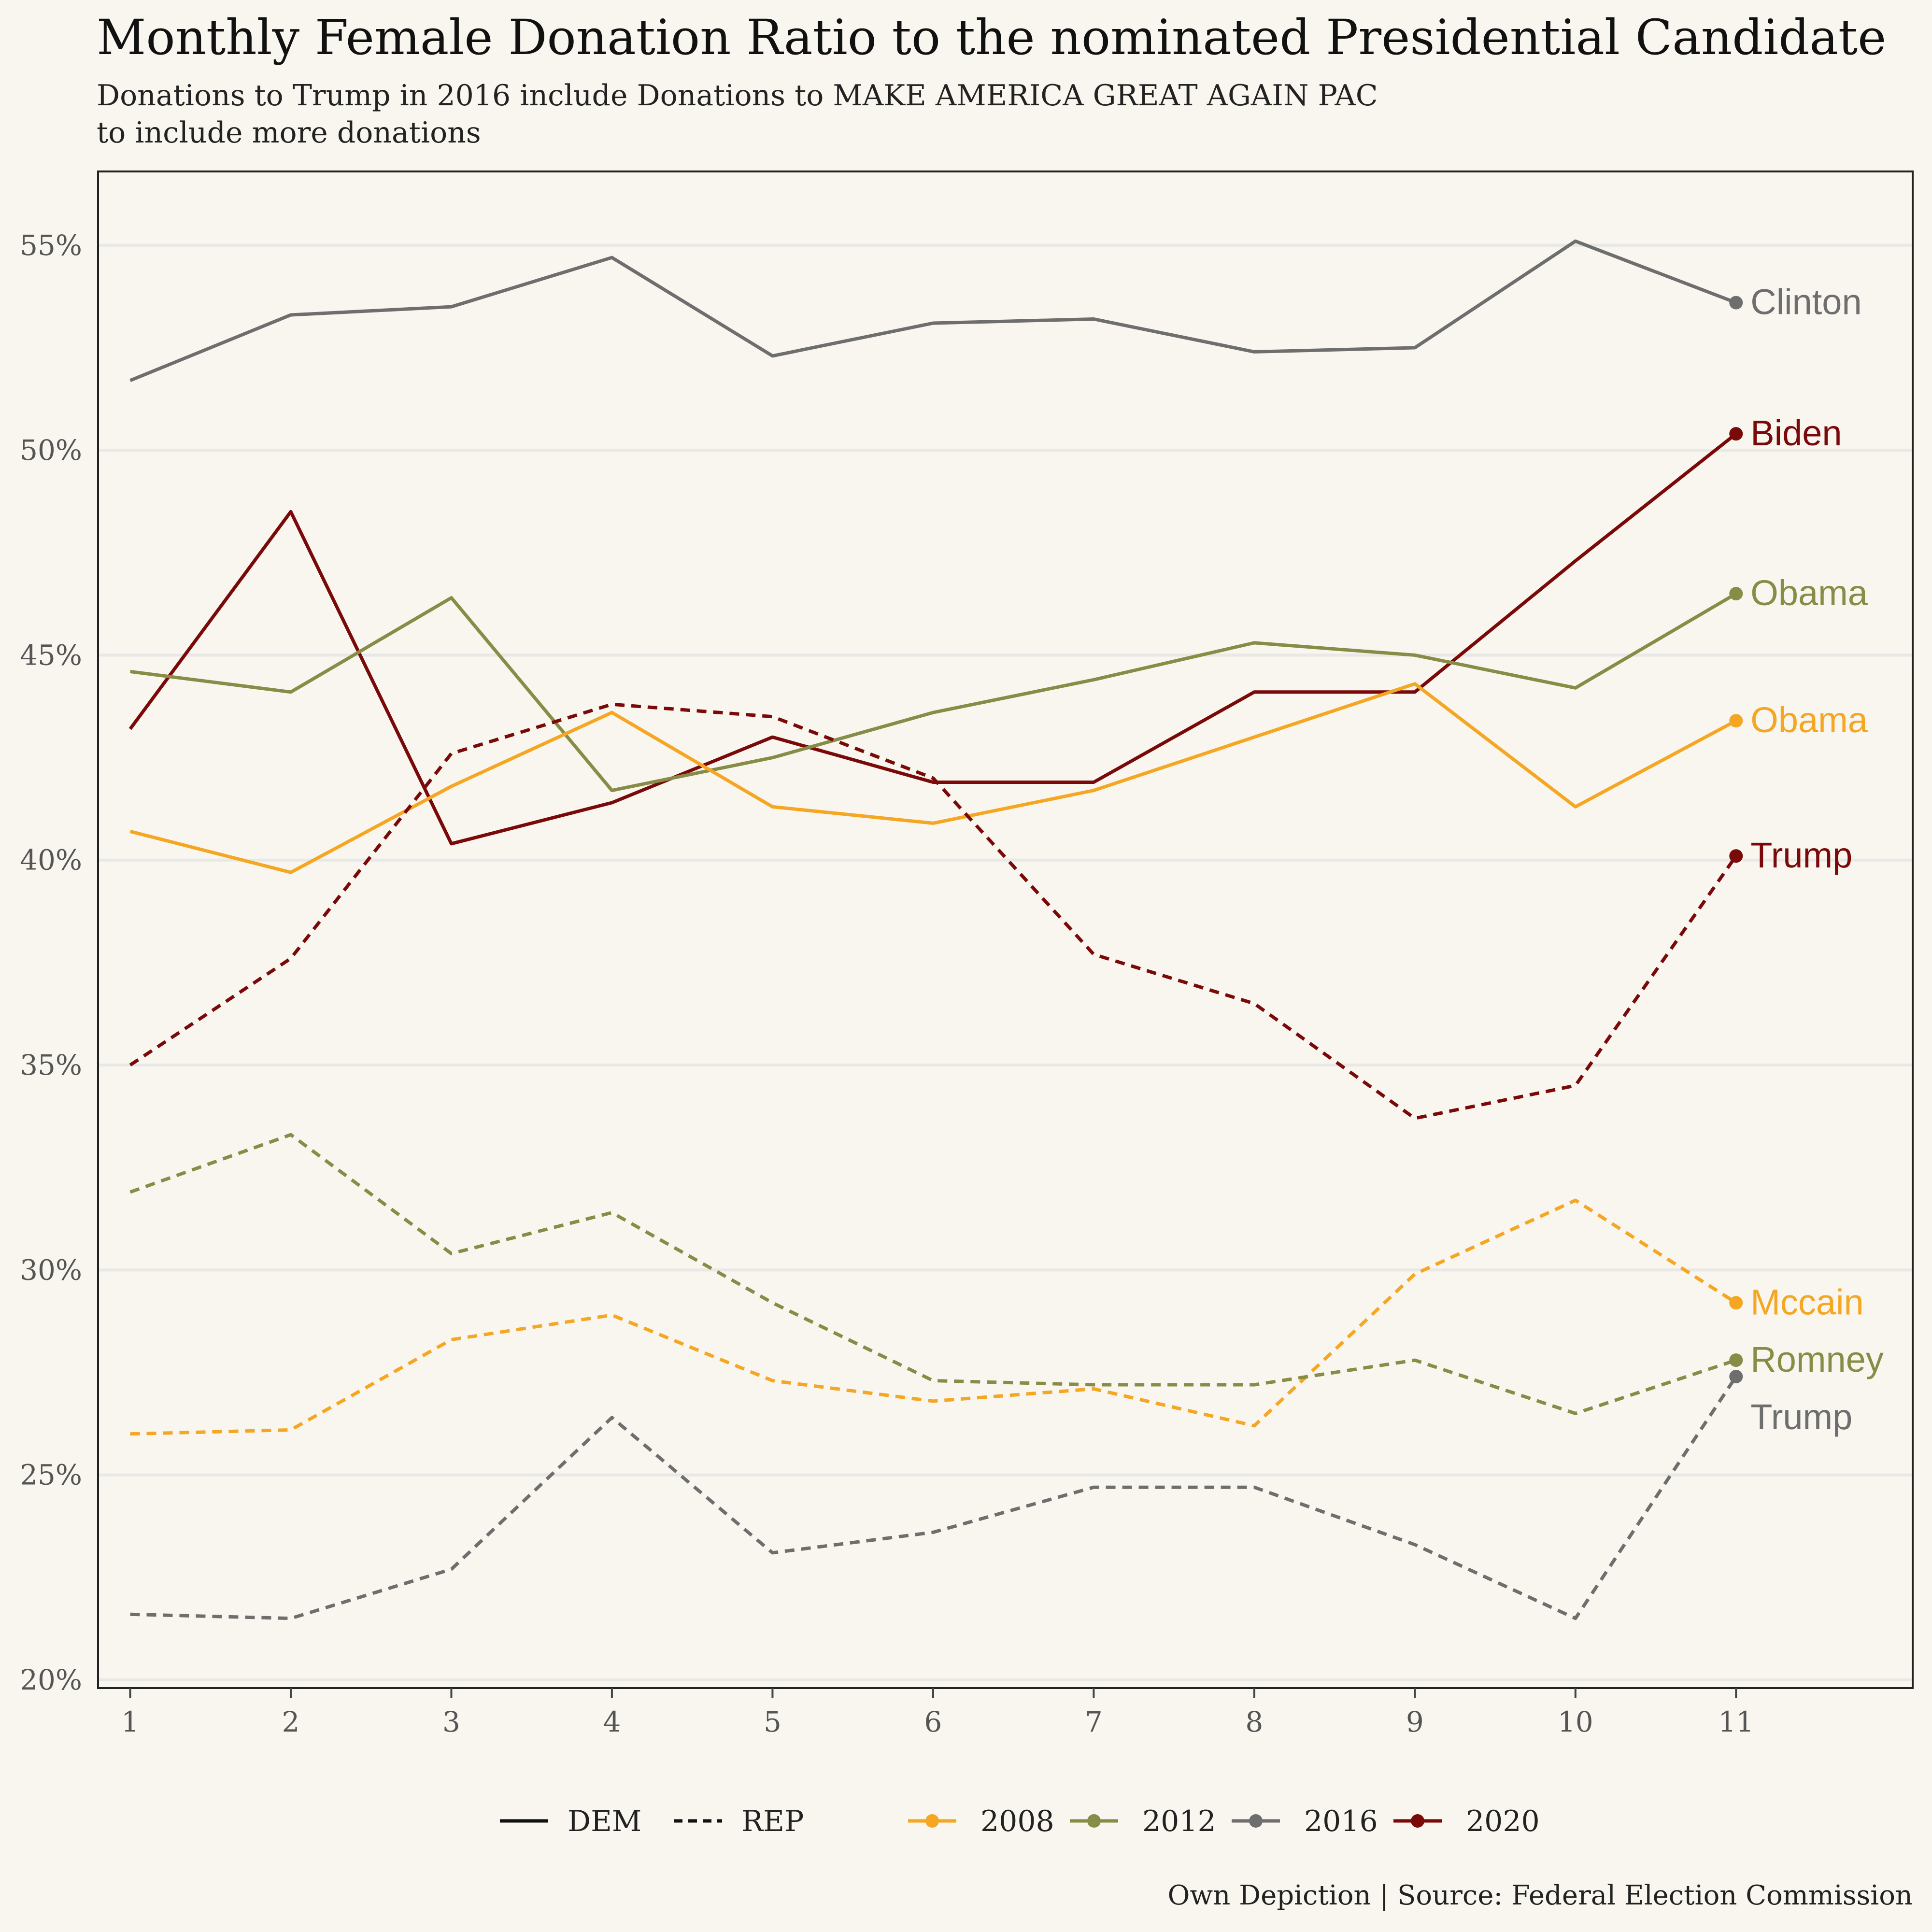 The image size is (1932, 1932). I want to click on series-line-2012-rep, so click(933, 1274).